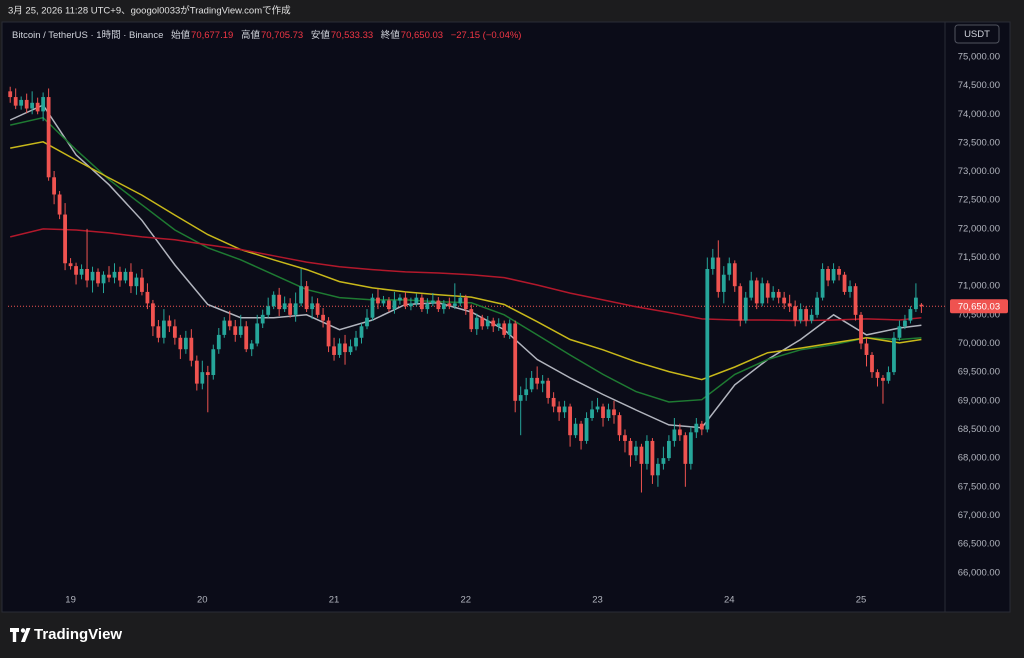 The height and width of the screenshot is (658, 1024). What do you see at coordinates (979, 306) in the screenshot?
I see `last-price-tag` at bounding box center [979, 306].